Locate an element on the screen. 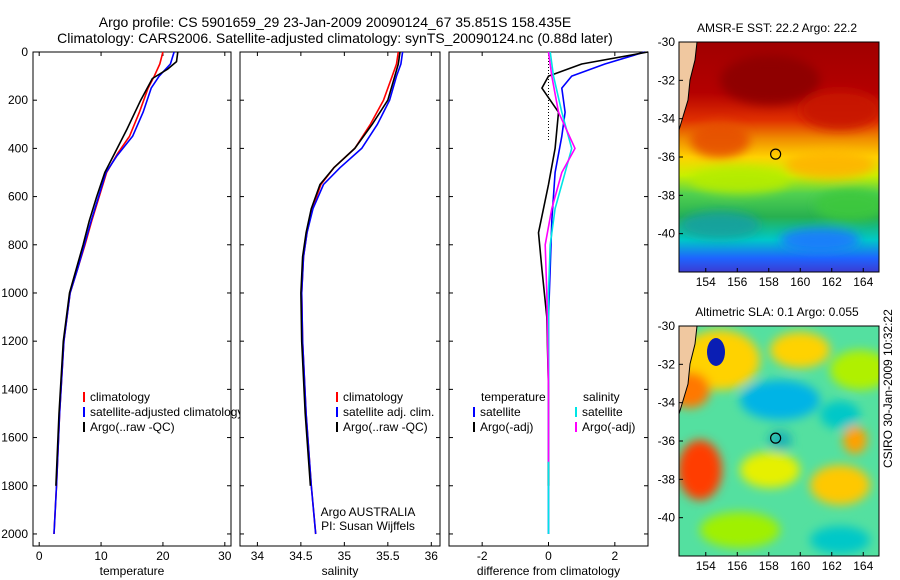 Image resolution: width=900 pixels, height=580 pixels. temperature-xtick-label: 30 is located at coordinates (225, 556).